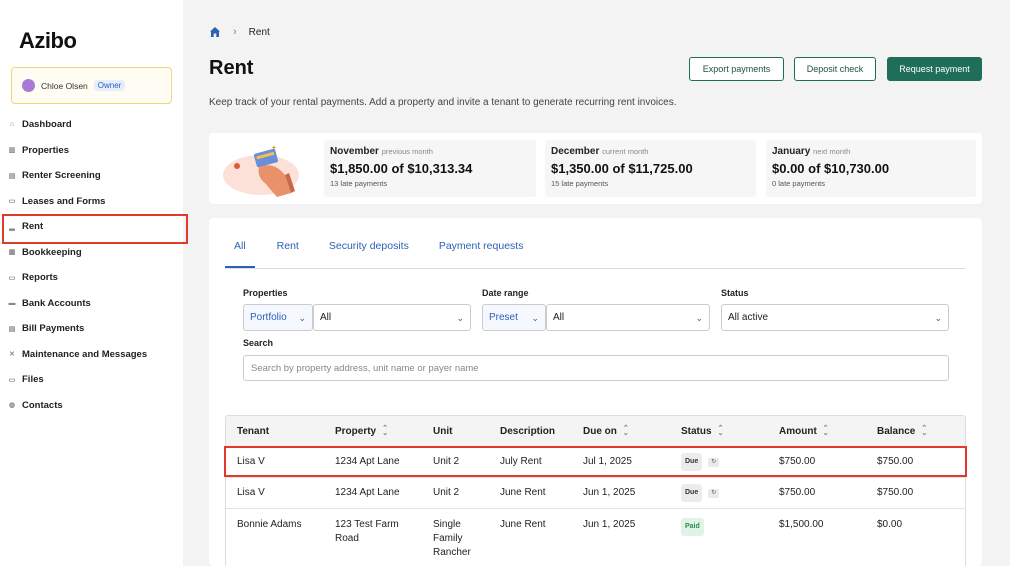 Image resolution: width=1010 pixels, height=566 pixels. I want to click on properties-value: All, so click(326, 317).